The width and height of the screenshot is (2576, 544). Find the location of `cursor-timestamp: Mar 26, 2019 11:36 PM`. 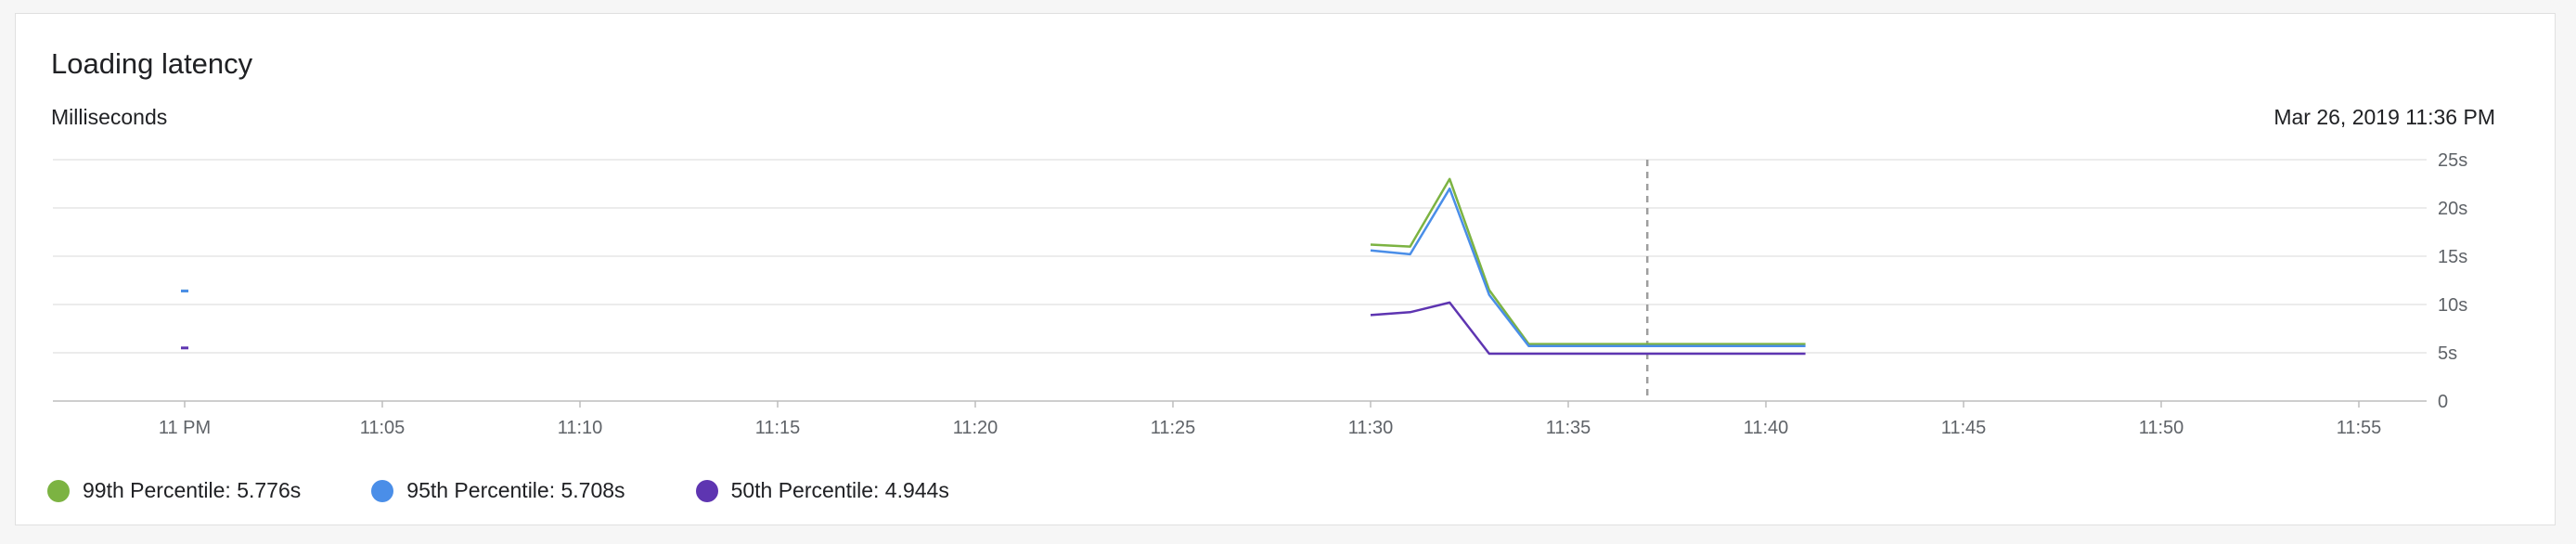

cursor-timestamp: Mar 26, 2019 11:36 PM is located at coordinates (2384, 117).